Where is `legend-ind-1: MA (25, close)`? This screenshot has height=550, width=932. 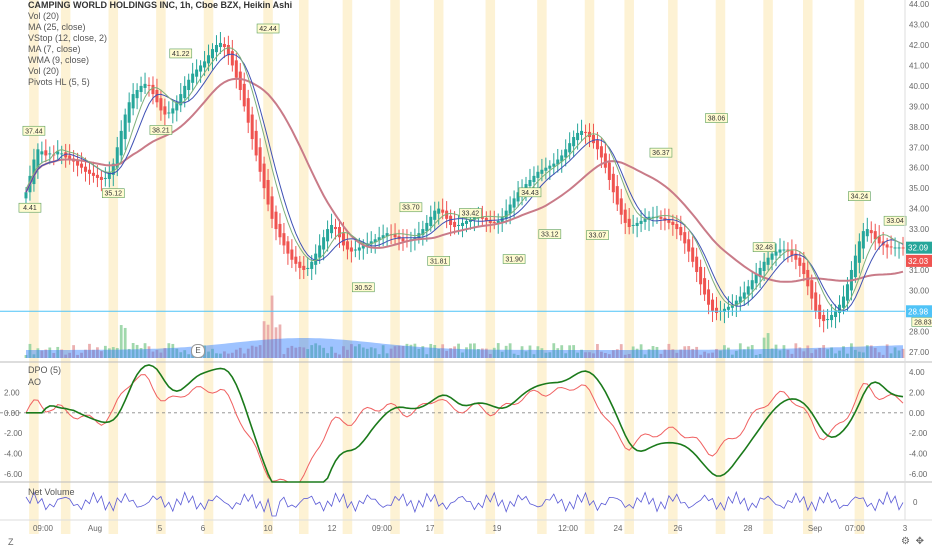
legend-ind-1: MA (25, close) is located at coordinates (57, 27).